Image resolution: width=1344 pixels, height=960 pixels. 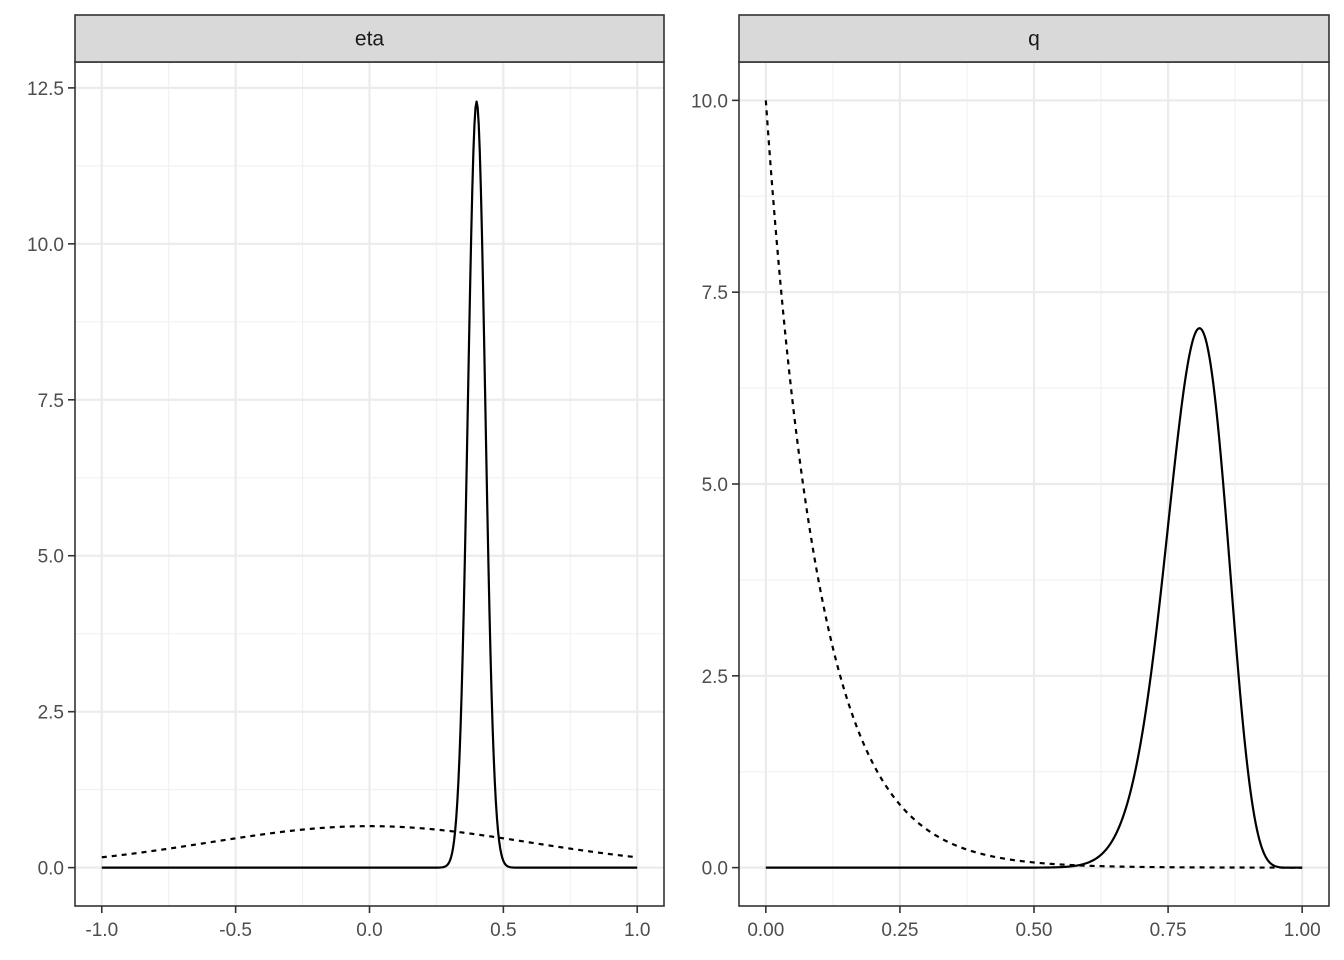 I want to click on x-tick-label: 0.0, so click(x=369, y=930).